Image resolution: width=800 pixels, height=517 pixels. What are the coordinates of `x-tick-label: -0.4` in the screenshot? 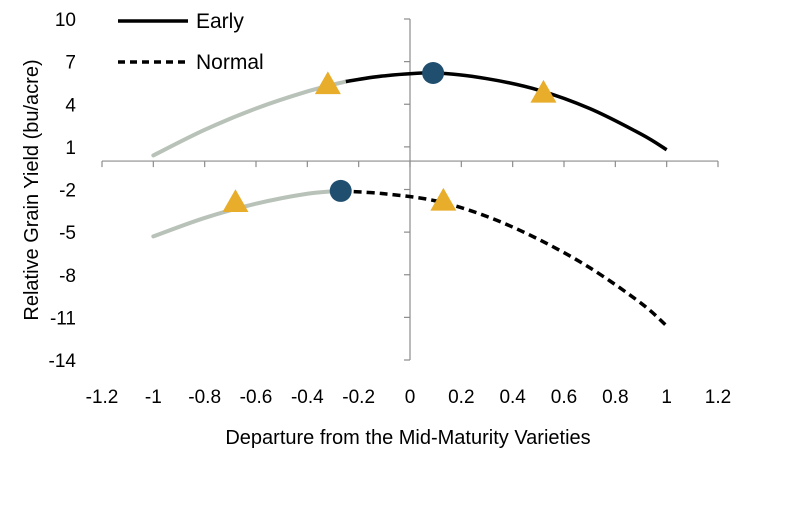 It's located at (307, 397).